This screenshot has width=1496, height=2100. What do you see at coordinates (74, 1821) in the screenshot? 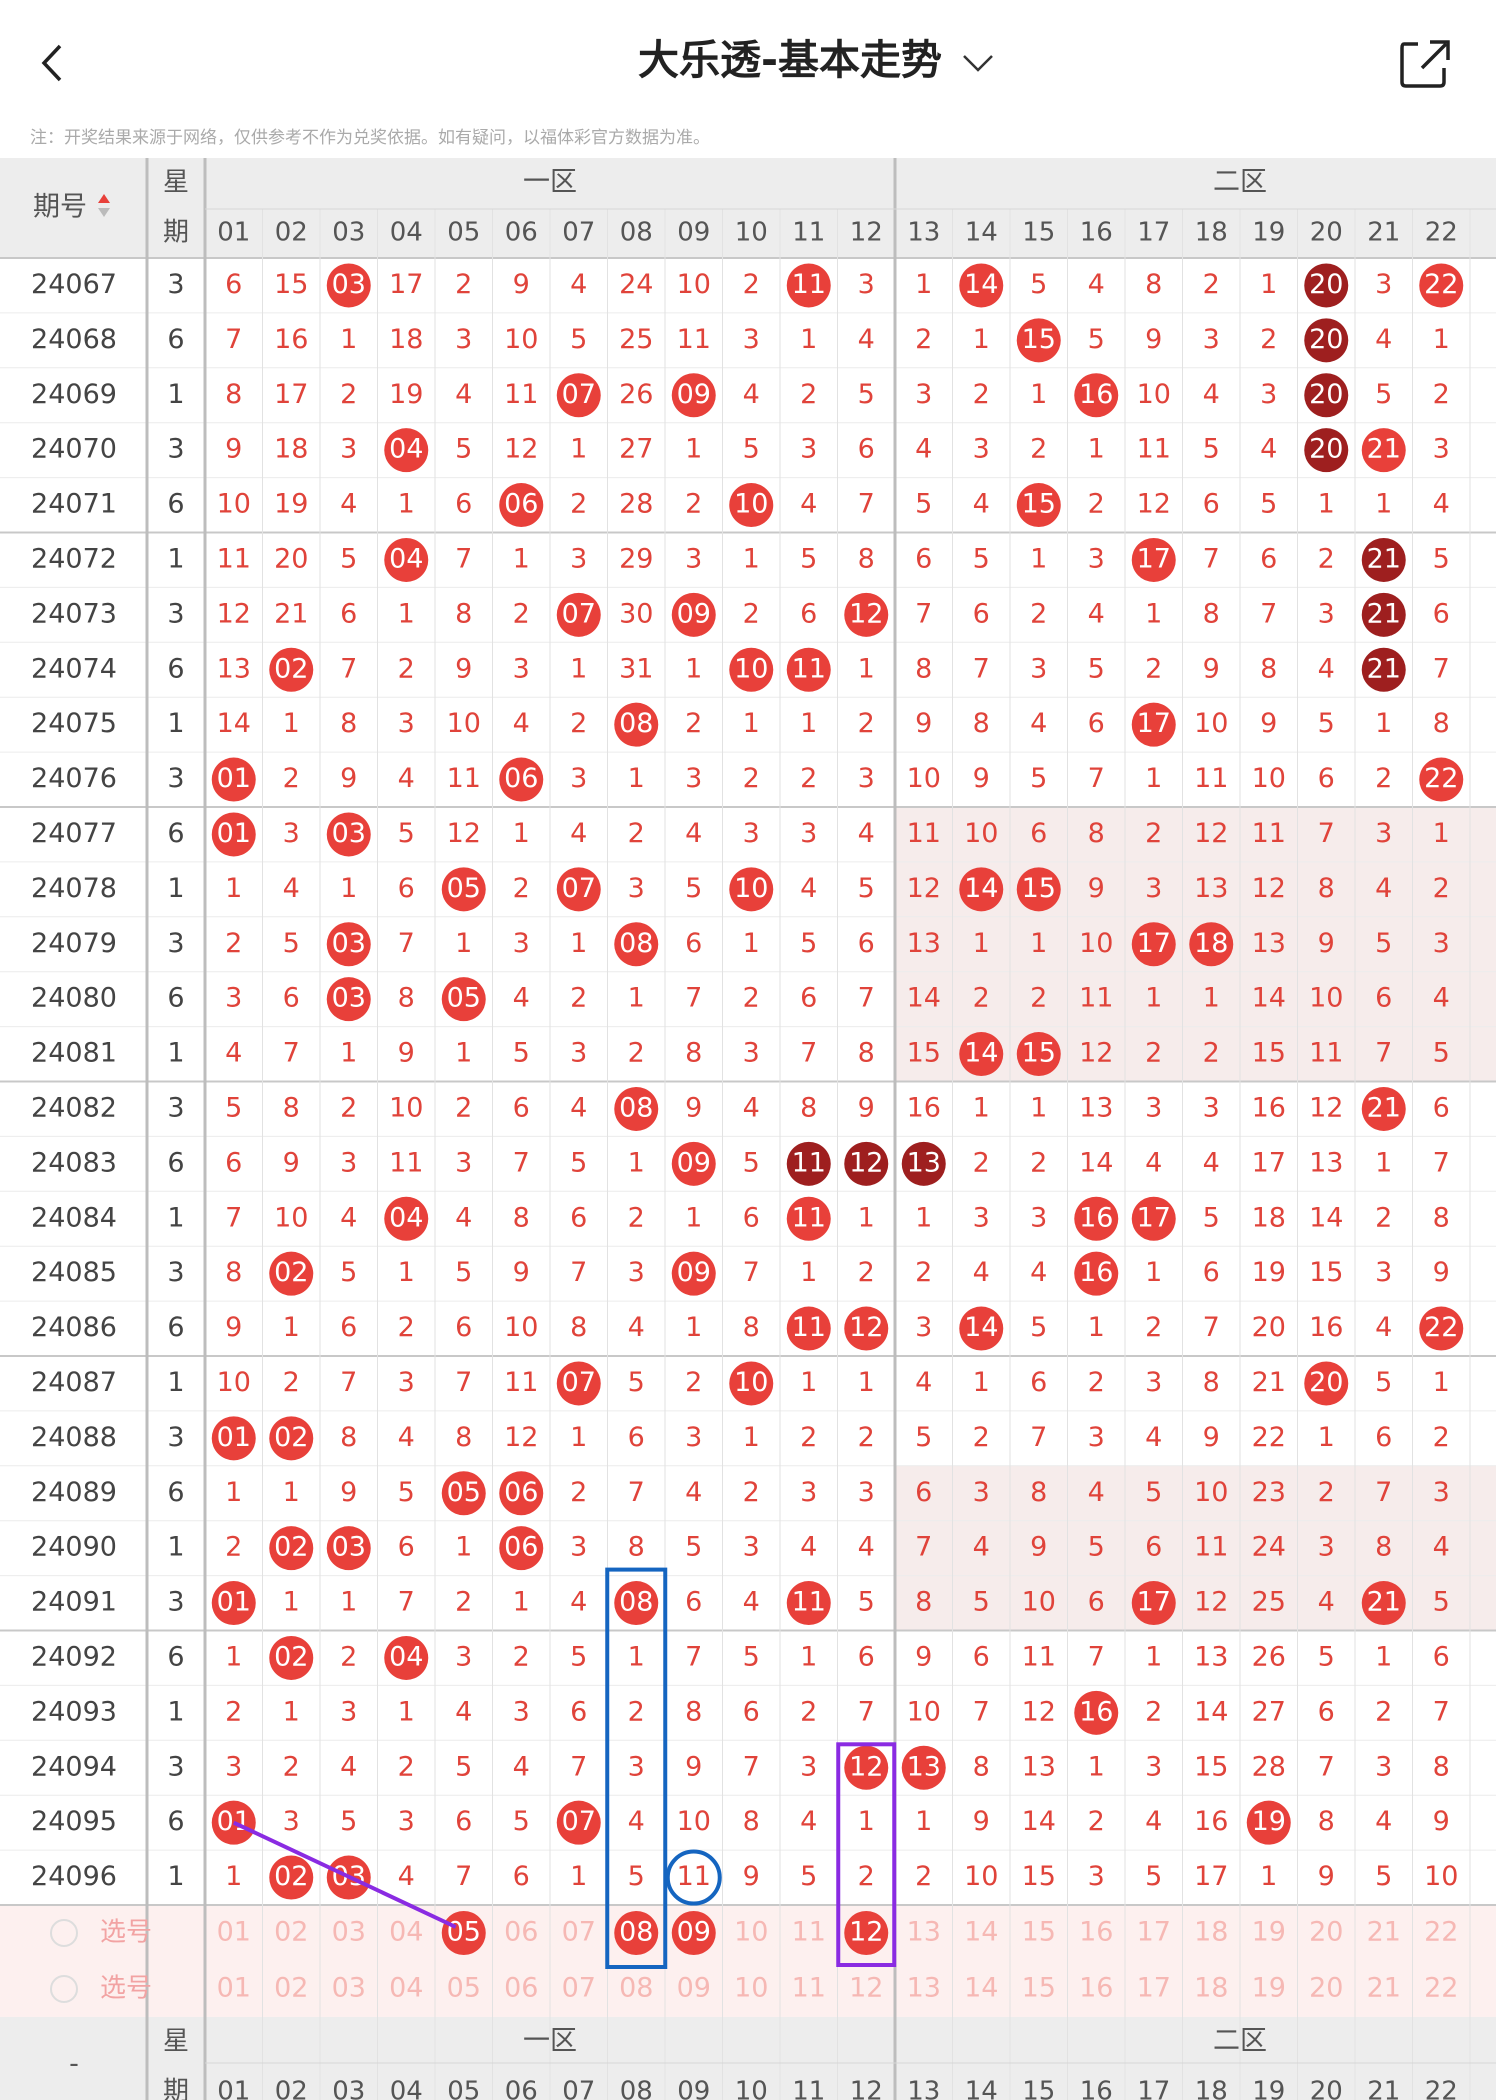
I see `period: 24095` at bounding box center [74, 1821].